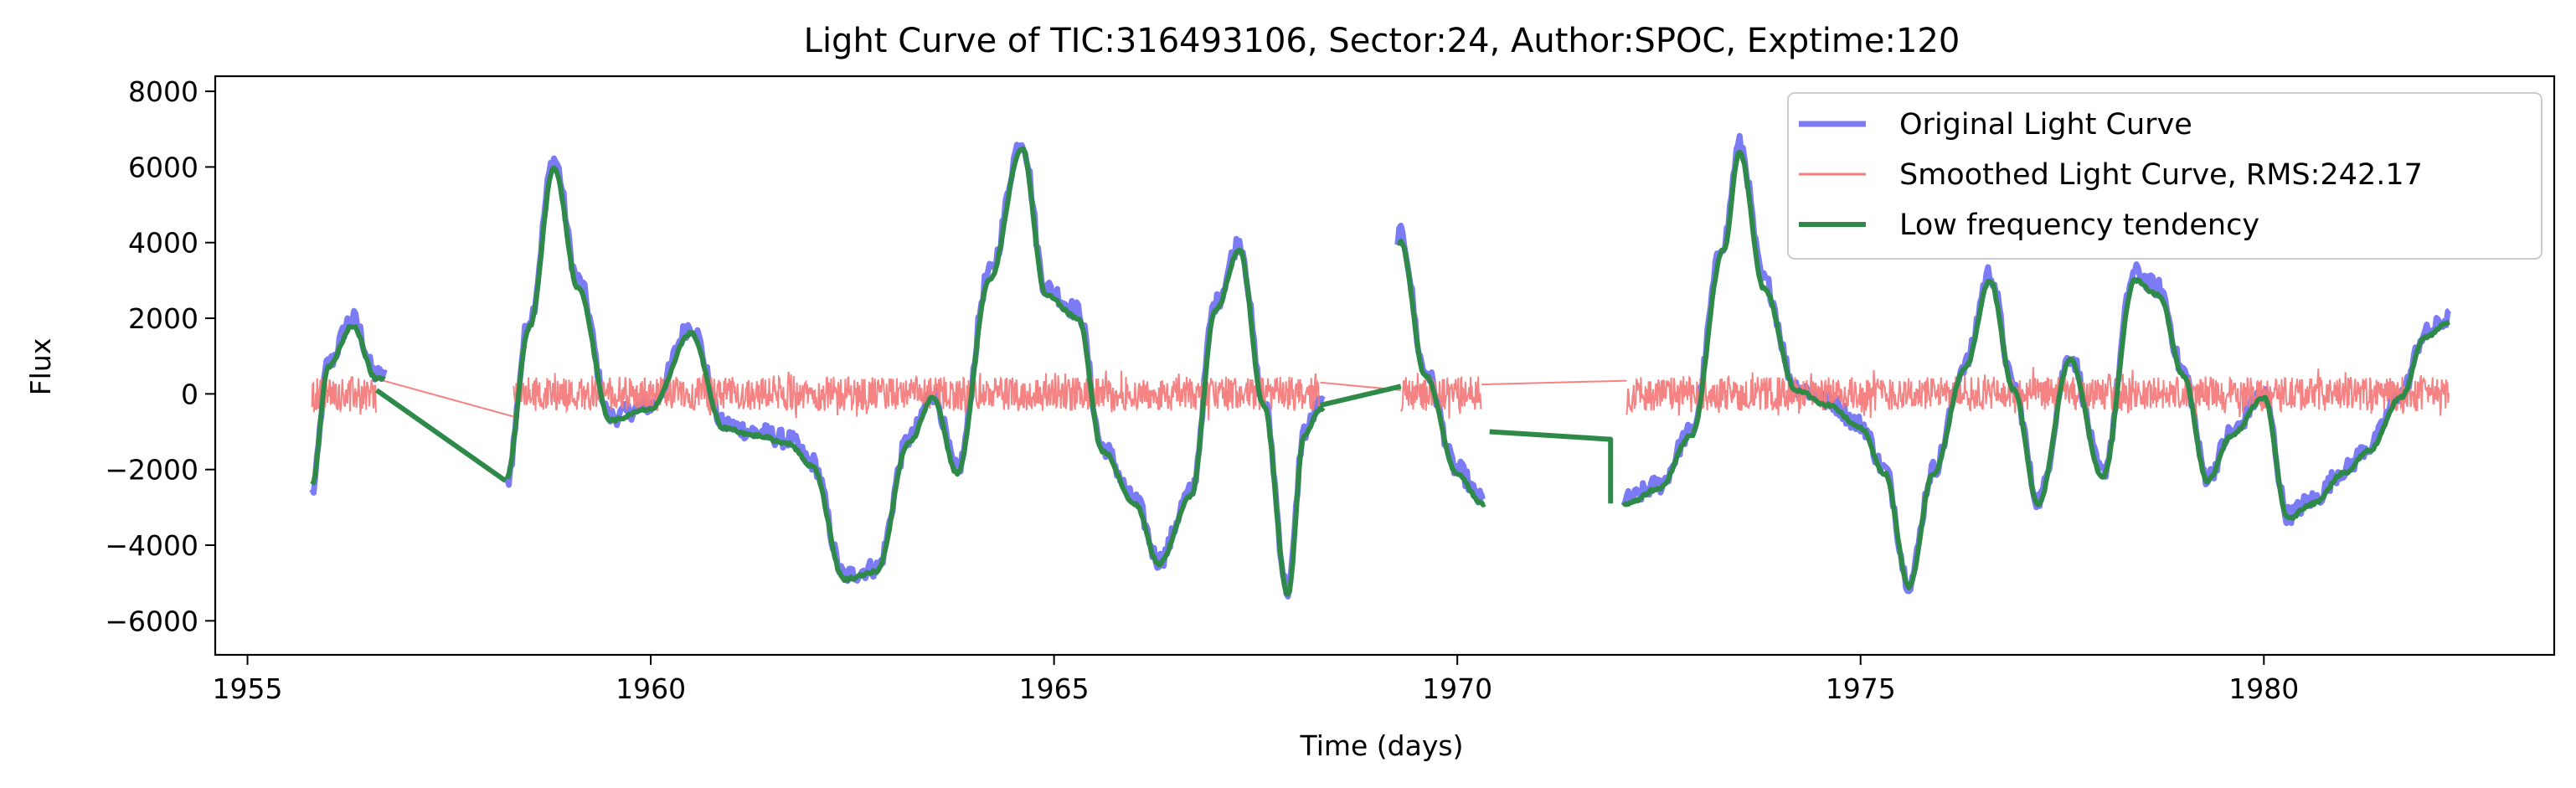 This screenshot has width=2576, height=788. Describe the element at coordinates (2161, 175) in the screenshot. I see `legend-label-smoothed: Smoothed Light Curve, RMS:242.17` at that location.